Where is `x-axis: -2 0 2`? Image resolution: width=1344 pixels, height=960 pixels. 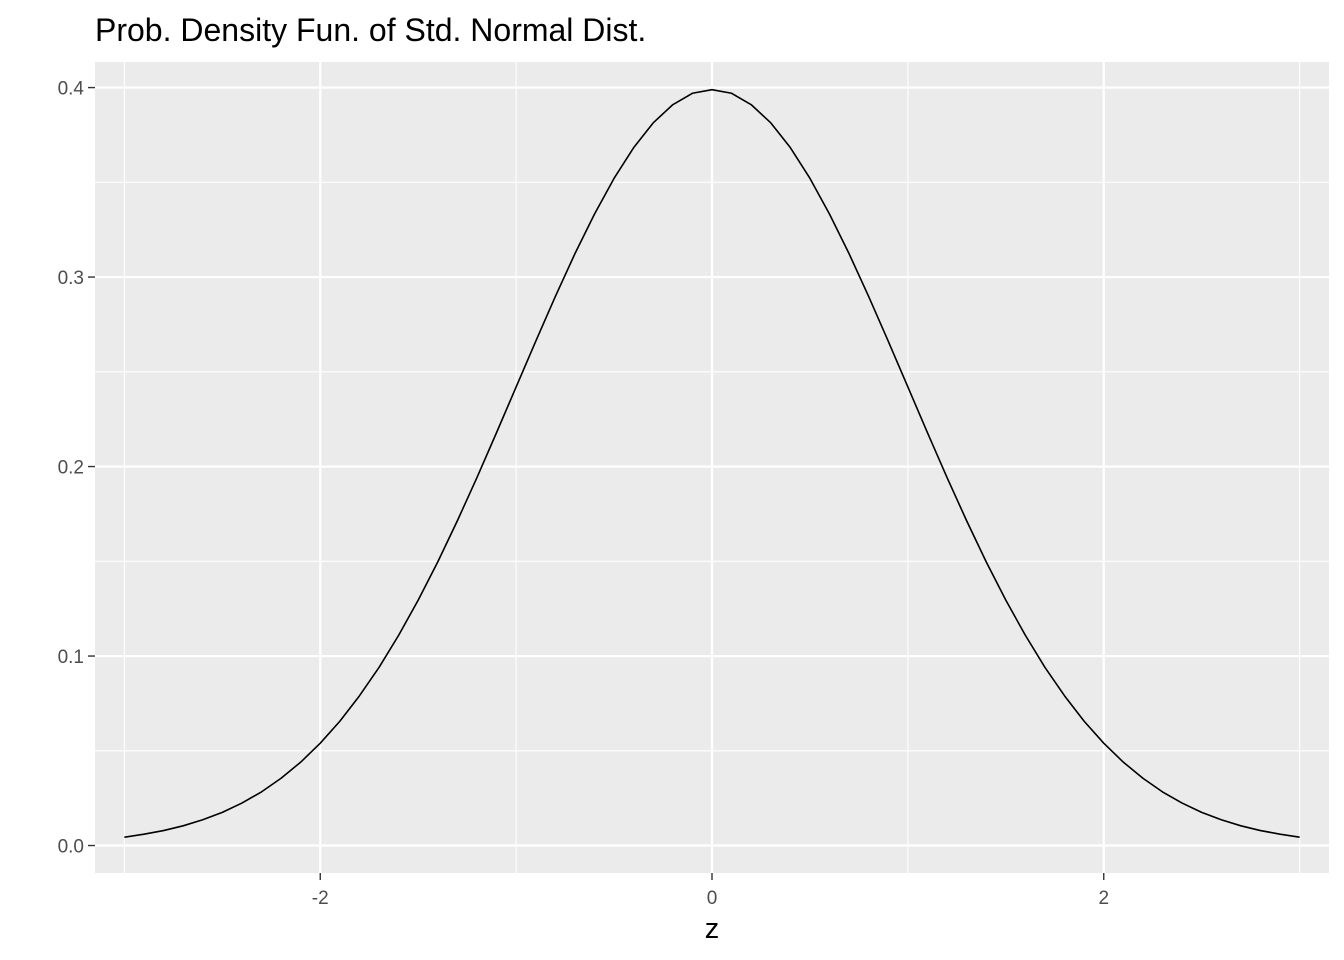 x-axis: -2 0 2 is located at coordinates (710, 891).